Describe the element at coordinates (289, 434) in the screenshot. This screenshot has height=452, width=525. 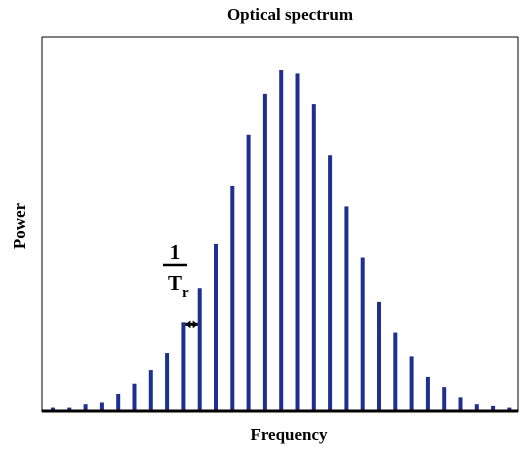
I see `x-axis-label: Frequency` at that location.